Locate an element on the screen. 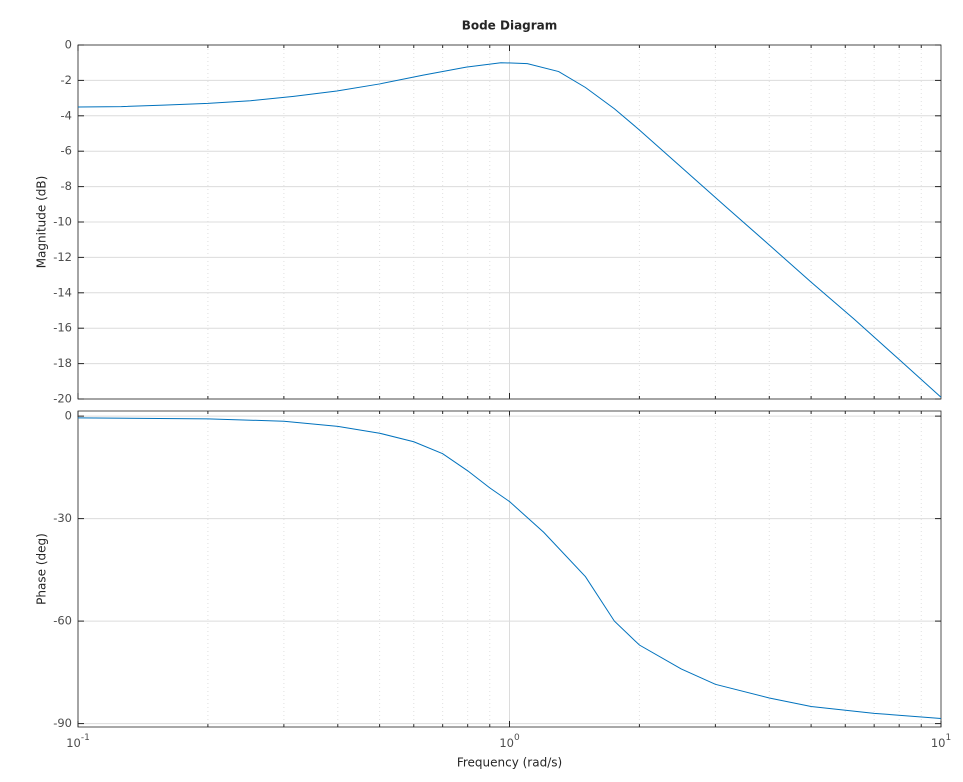  x-tick-exponent: 1 is located at coordinates (948, 738).